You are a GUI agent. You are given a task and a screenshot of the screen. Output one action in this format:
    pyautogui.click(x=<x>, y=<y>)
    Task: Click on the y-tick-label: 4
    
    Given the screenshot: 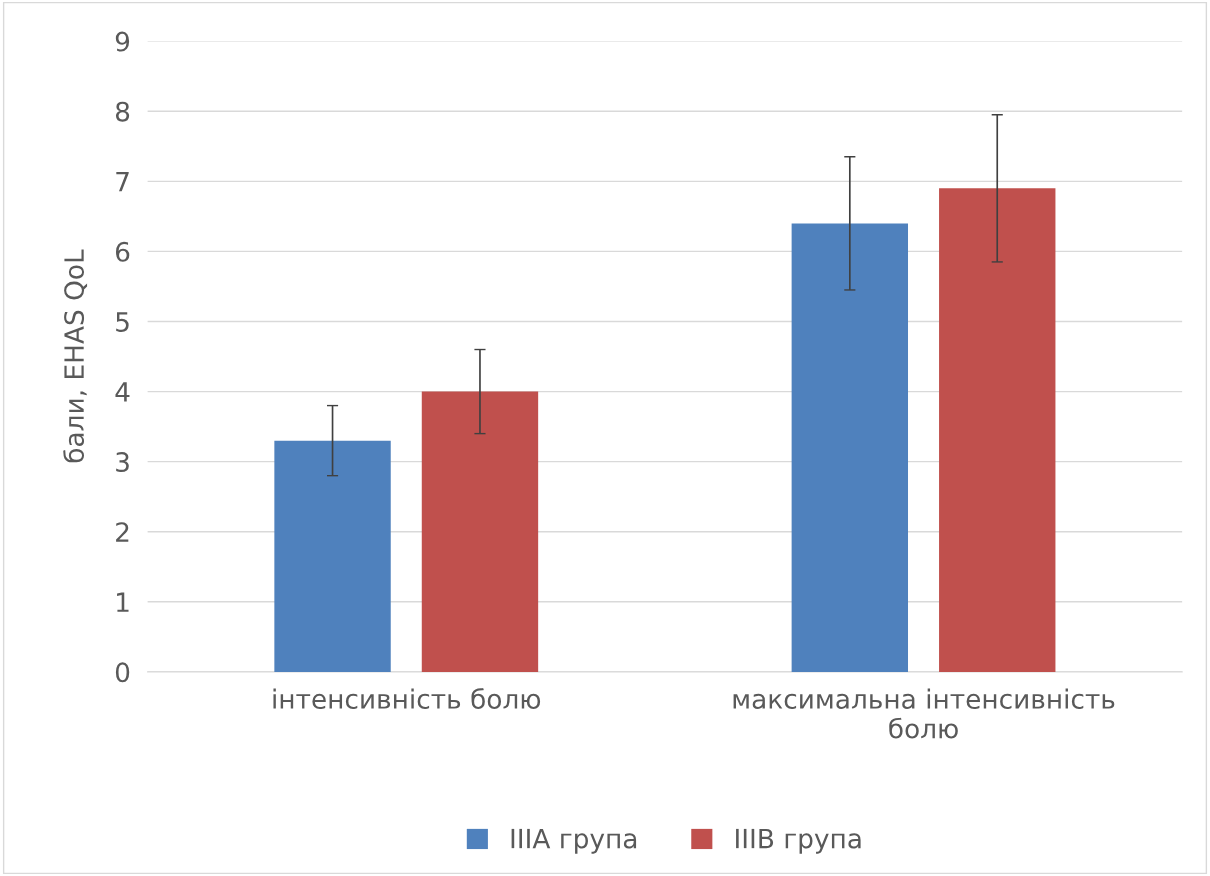 What is the action you would take?
    pyautogui.click(x=122, y=392)
    